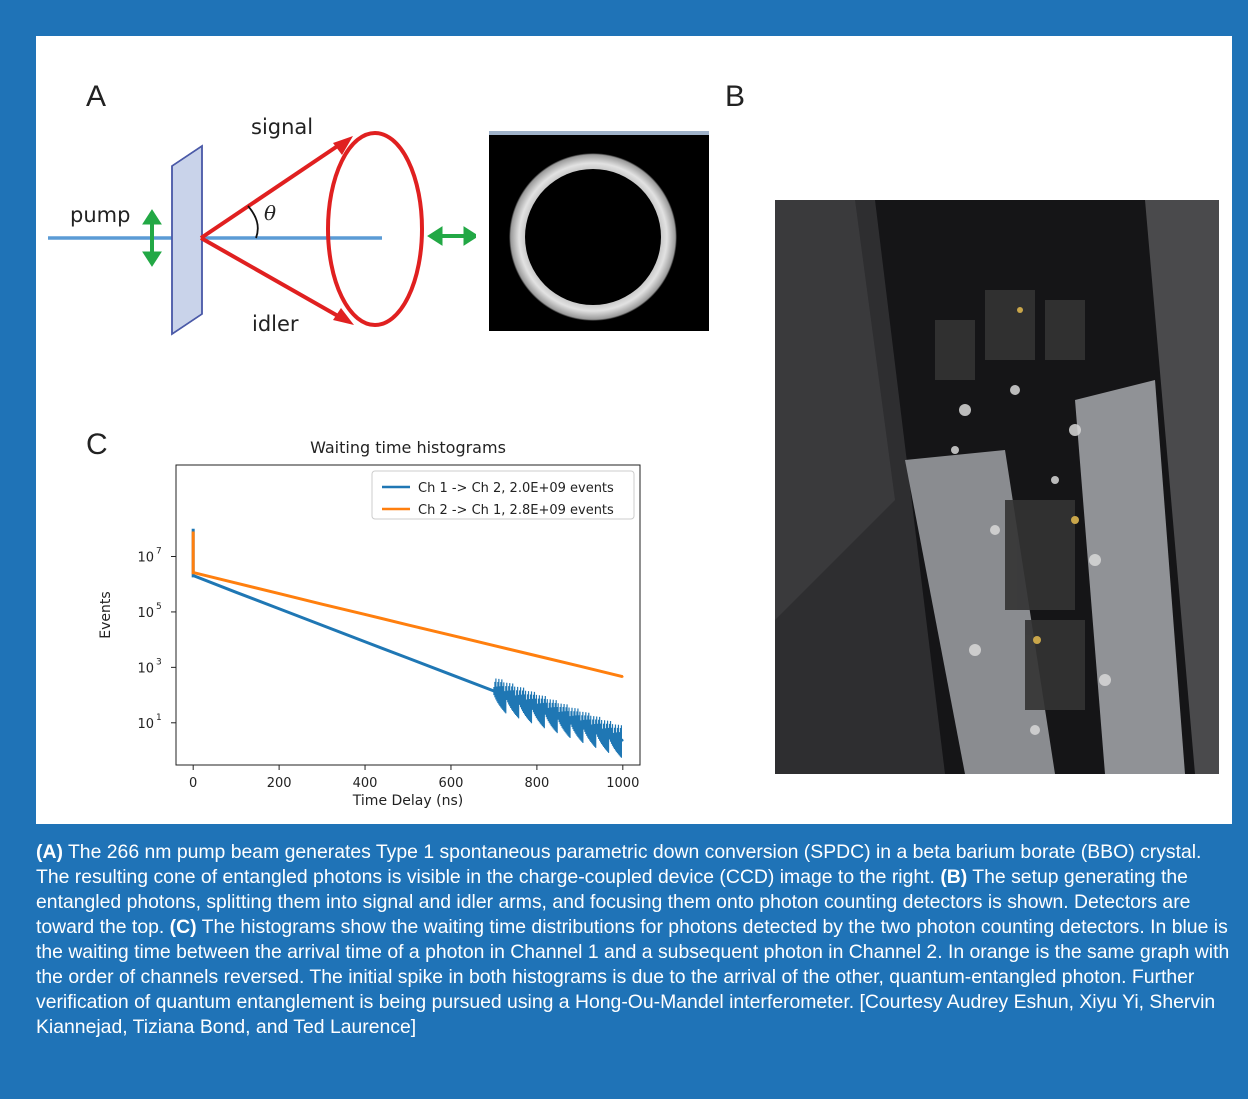  I want to click on y-tick-exponent: 7, so click(159, 551).